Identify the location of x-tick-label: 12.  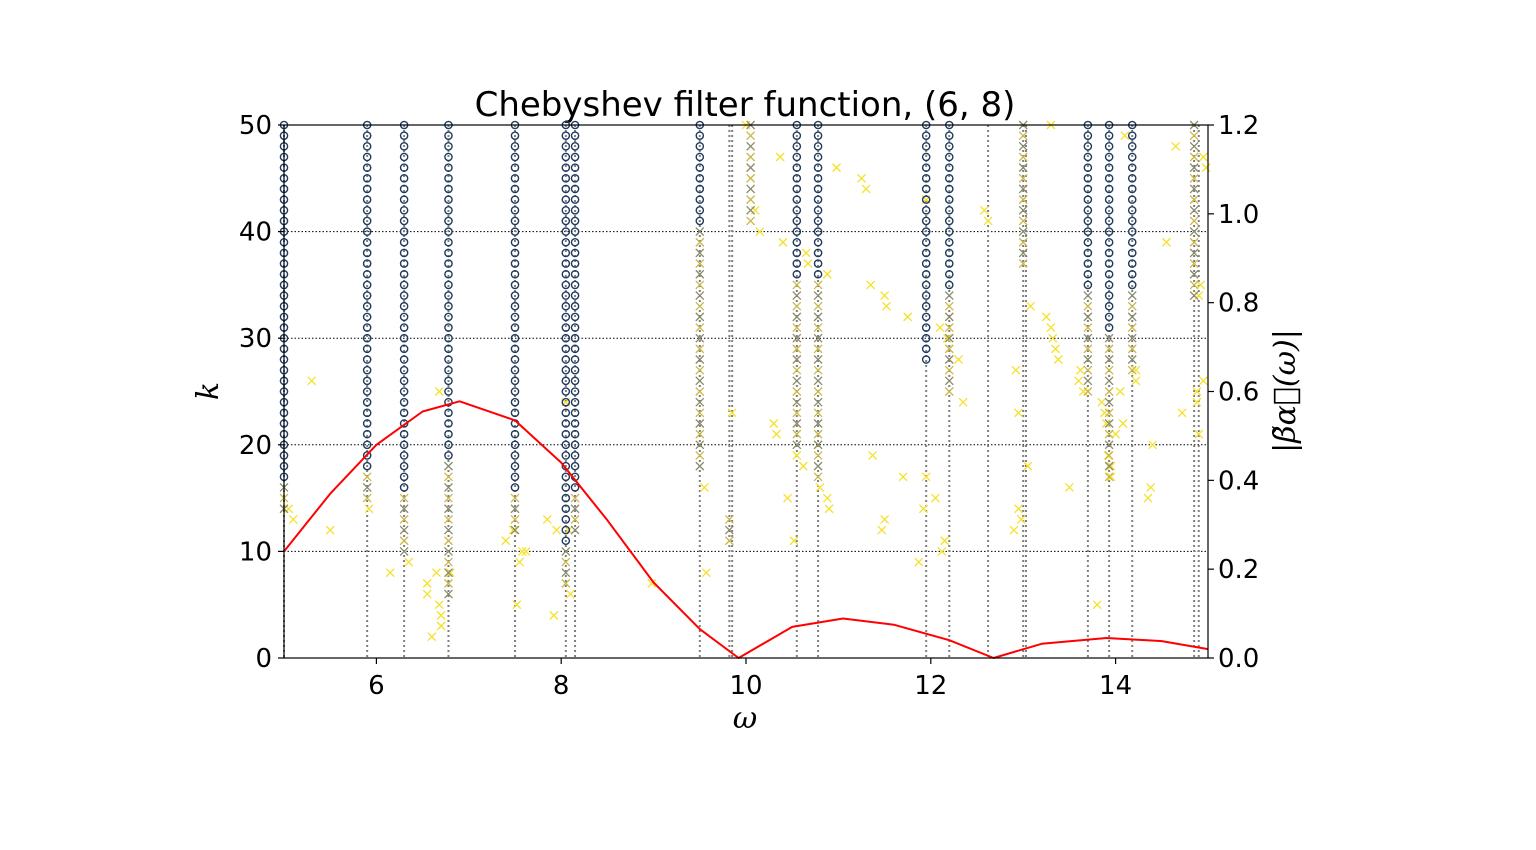
(930, 686).